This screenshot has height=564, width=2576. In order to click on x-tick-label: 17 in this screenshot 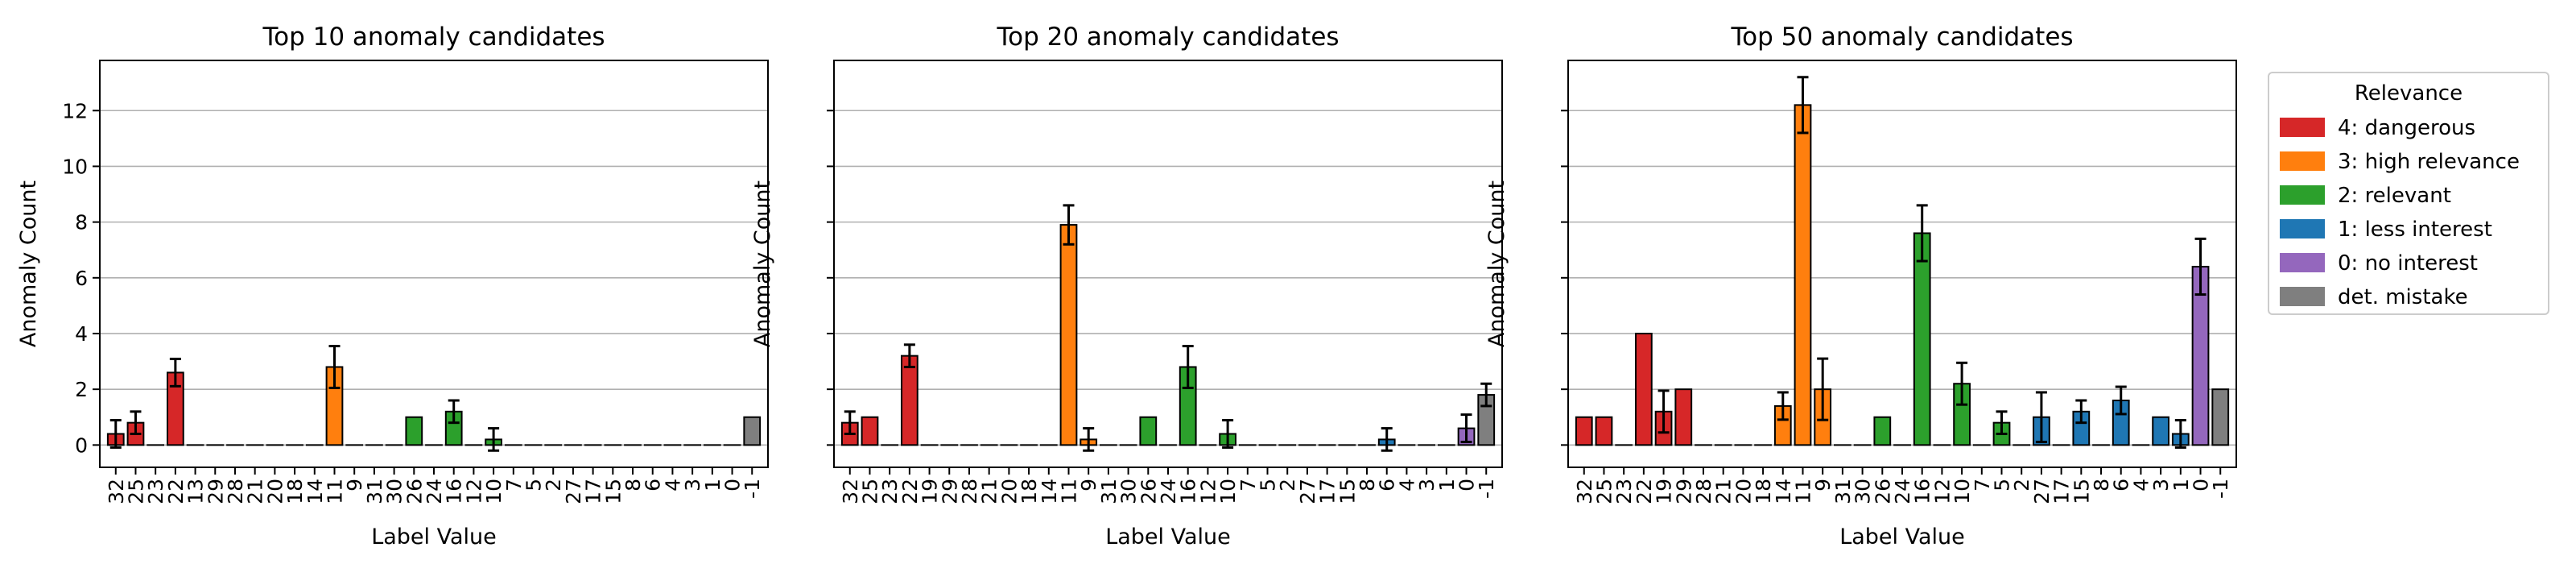, I will do `click(1328, 491)`.